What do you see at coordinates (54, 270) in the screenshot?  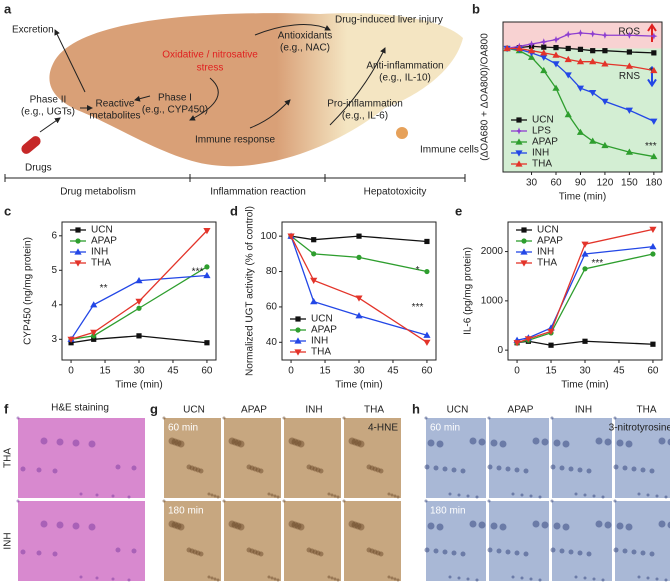 I see `y-tick-label: 5` at bounding box center [54, 270].